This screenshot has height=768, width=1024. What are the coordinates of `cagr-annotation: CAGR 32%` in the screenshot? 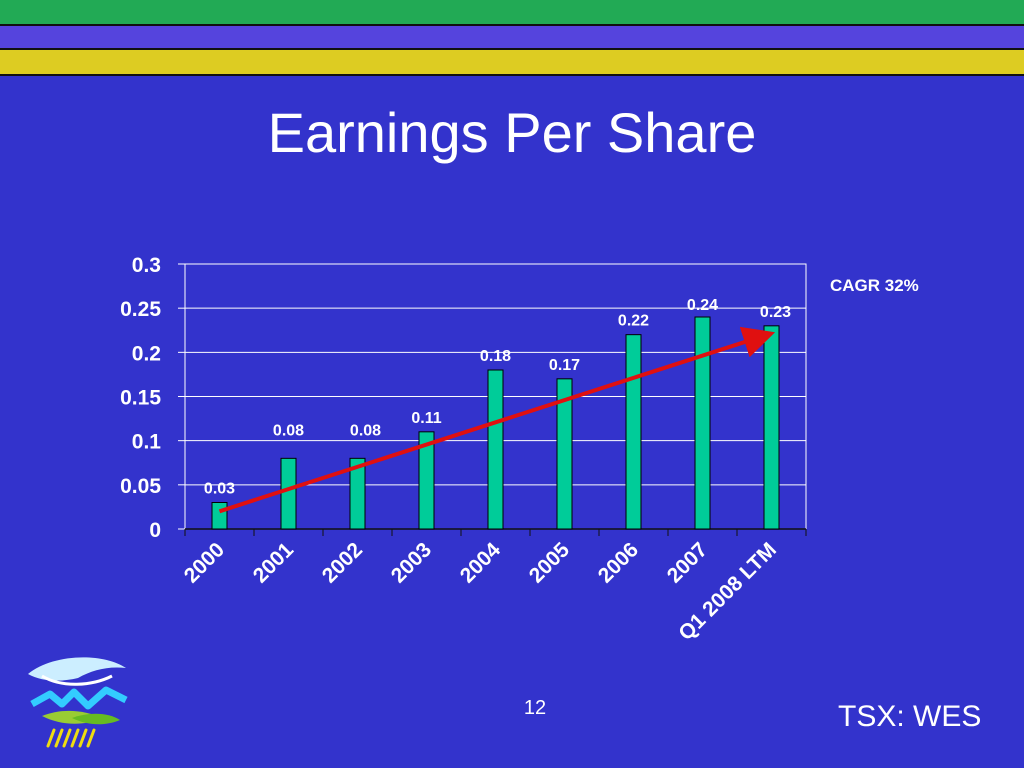 It's located at (874, 285).